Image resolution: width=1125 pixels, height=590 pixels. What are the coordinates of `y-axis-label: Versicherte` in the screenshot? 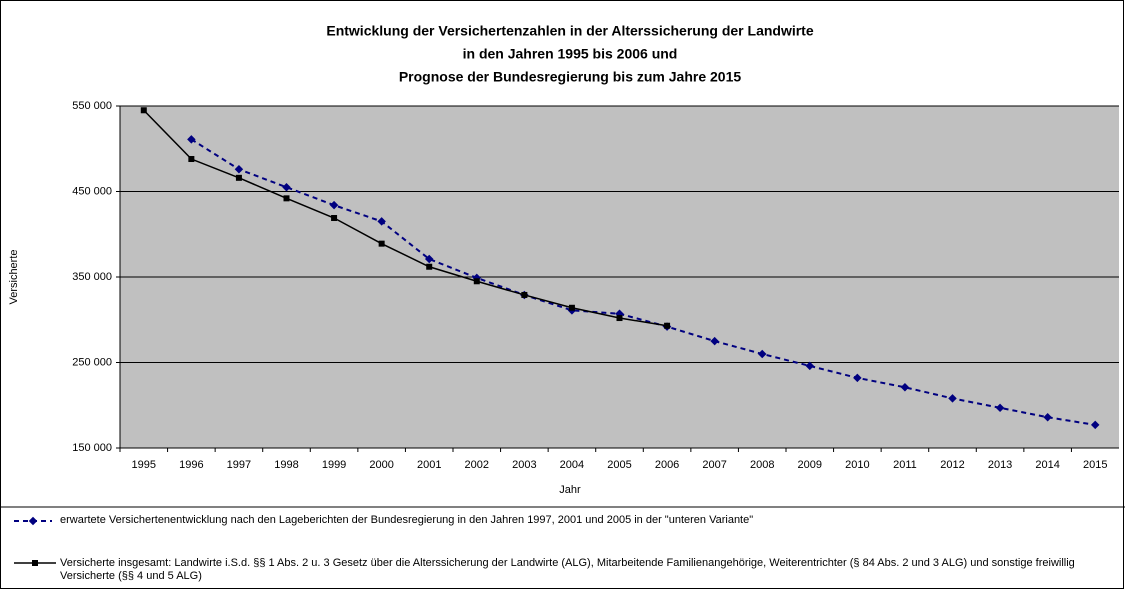 It's located at (14, 276).